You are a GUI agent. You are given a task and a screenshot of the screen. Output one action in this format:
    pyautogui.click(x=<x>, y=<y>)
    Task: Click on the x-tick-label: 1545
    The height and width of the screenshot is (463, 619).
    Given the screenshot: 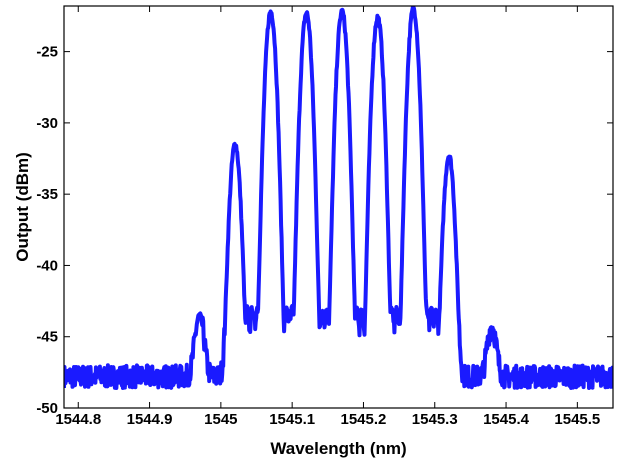 What is the action you would take?
    pyautogui.click(x=220, y=419)
    